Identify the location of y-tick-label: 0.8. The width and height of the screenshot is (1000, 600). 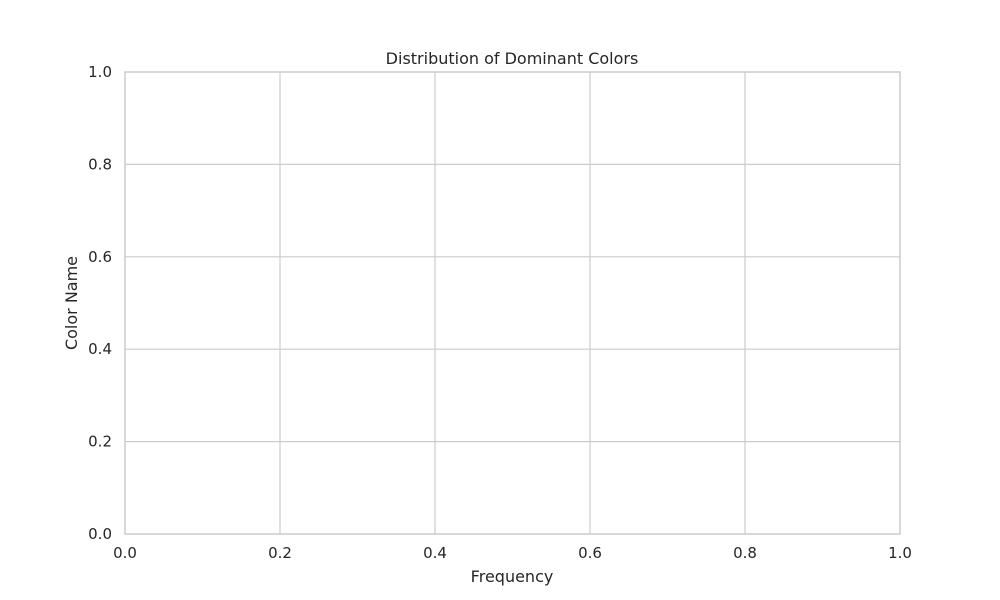
(100, 164).